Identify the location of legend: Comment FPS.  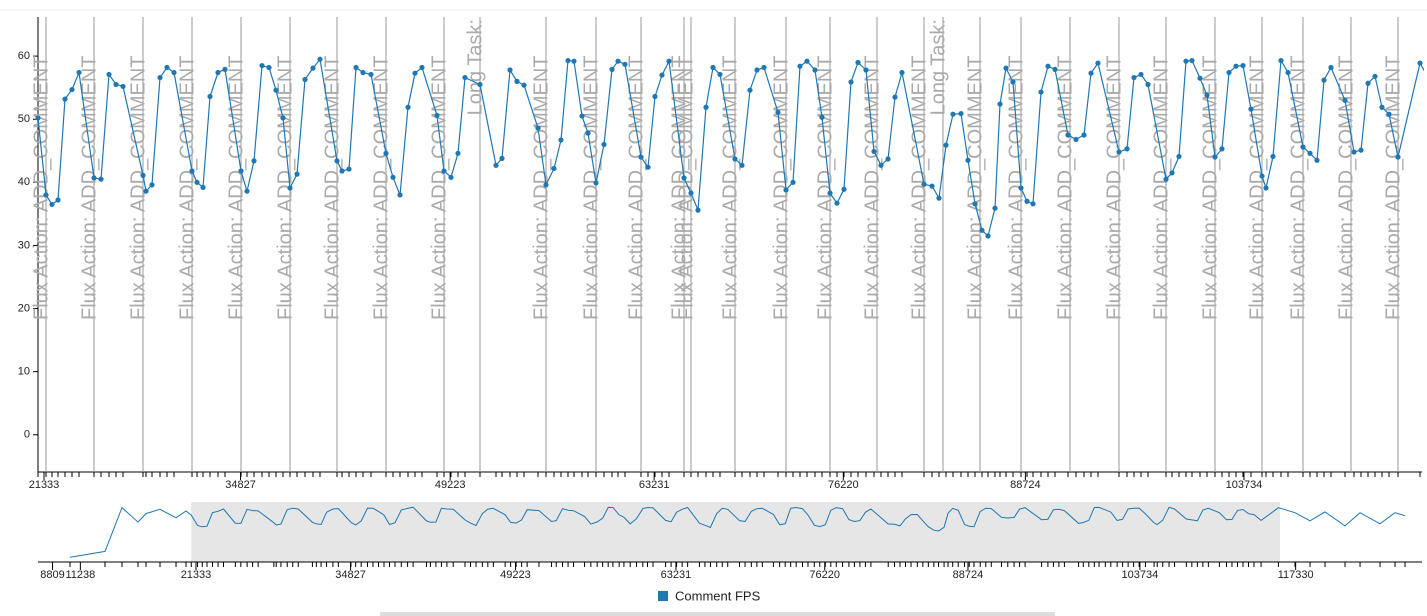
(709, 595).